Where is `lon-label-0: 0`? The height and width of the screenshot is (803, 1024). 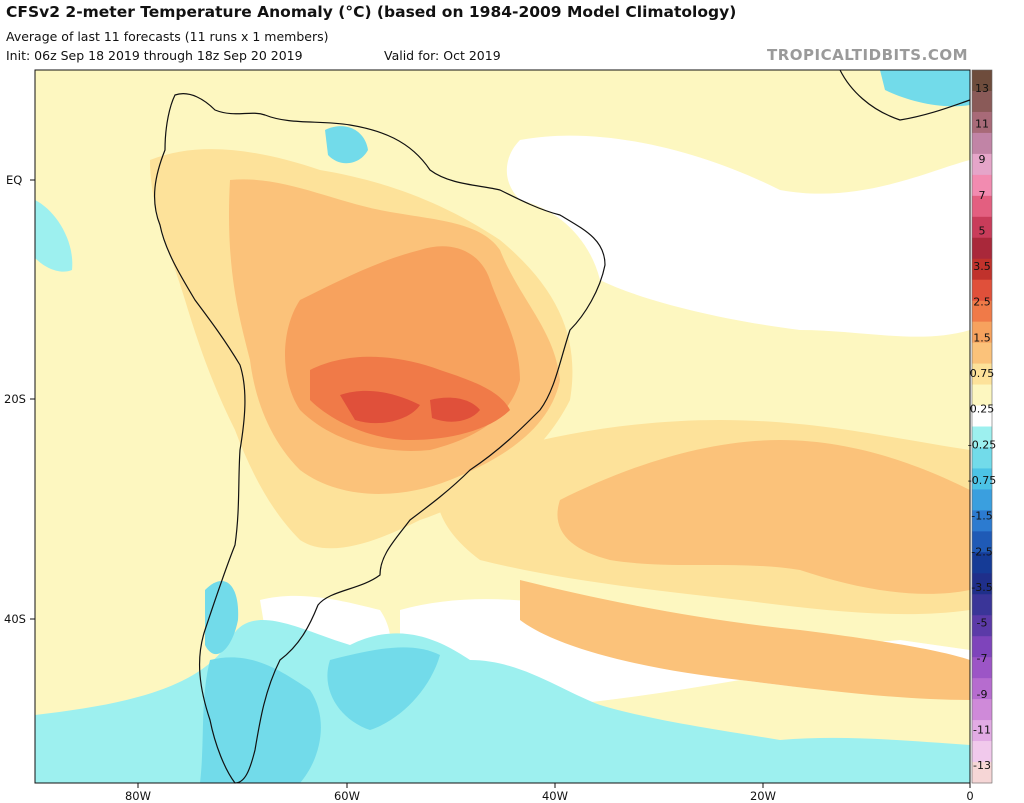 lon-label-0: 0 is located at coordinates (969, 796).